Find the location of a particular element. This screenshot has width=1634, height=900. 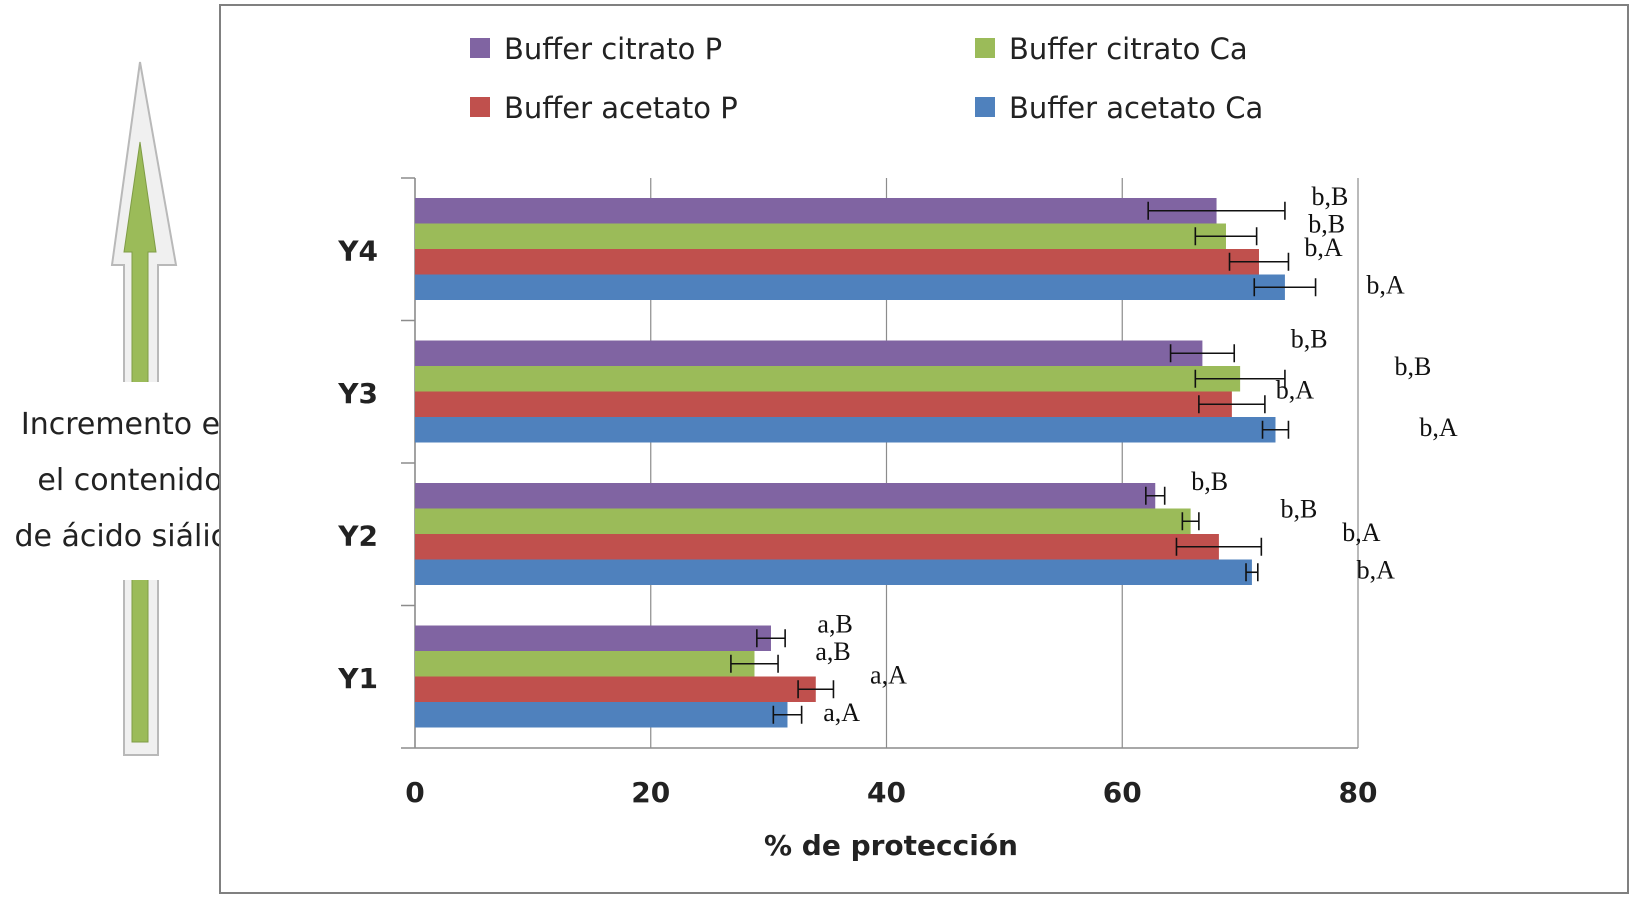

category-label: Y1 is located at coordinates (357, 678).